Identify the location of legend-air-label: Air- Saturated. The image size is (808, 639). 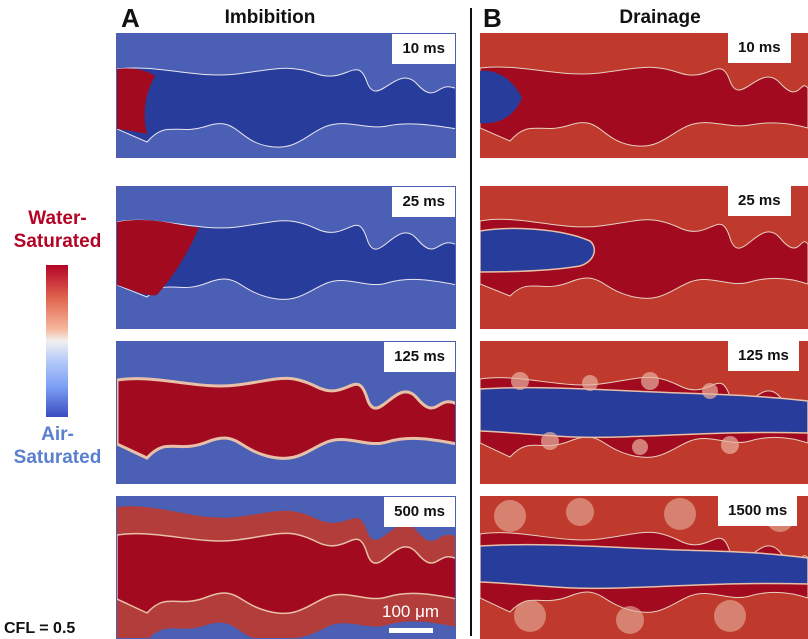
(57, 446).